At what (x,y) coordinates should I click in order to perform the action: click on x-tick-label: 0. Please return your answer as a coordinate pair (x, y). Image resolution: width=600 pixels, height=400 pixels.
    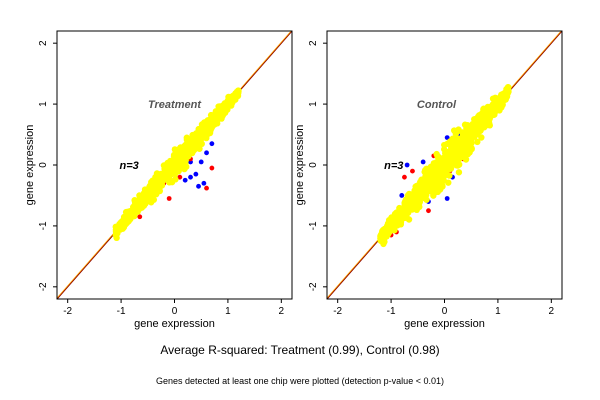
    Looking at the image, I should click on (445, 311).